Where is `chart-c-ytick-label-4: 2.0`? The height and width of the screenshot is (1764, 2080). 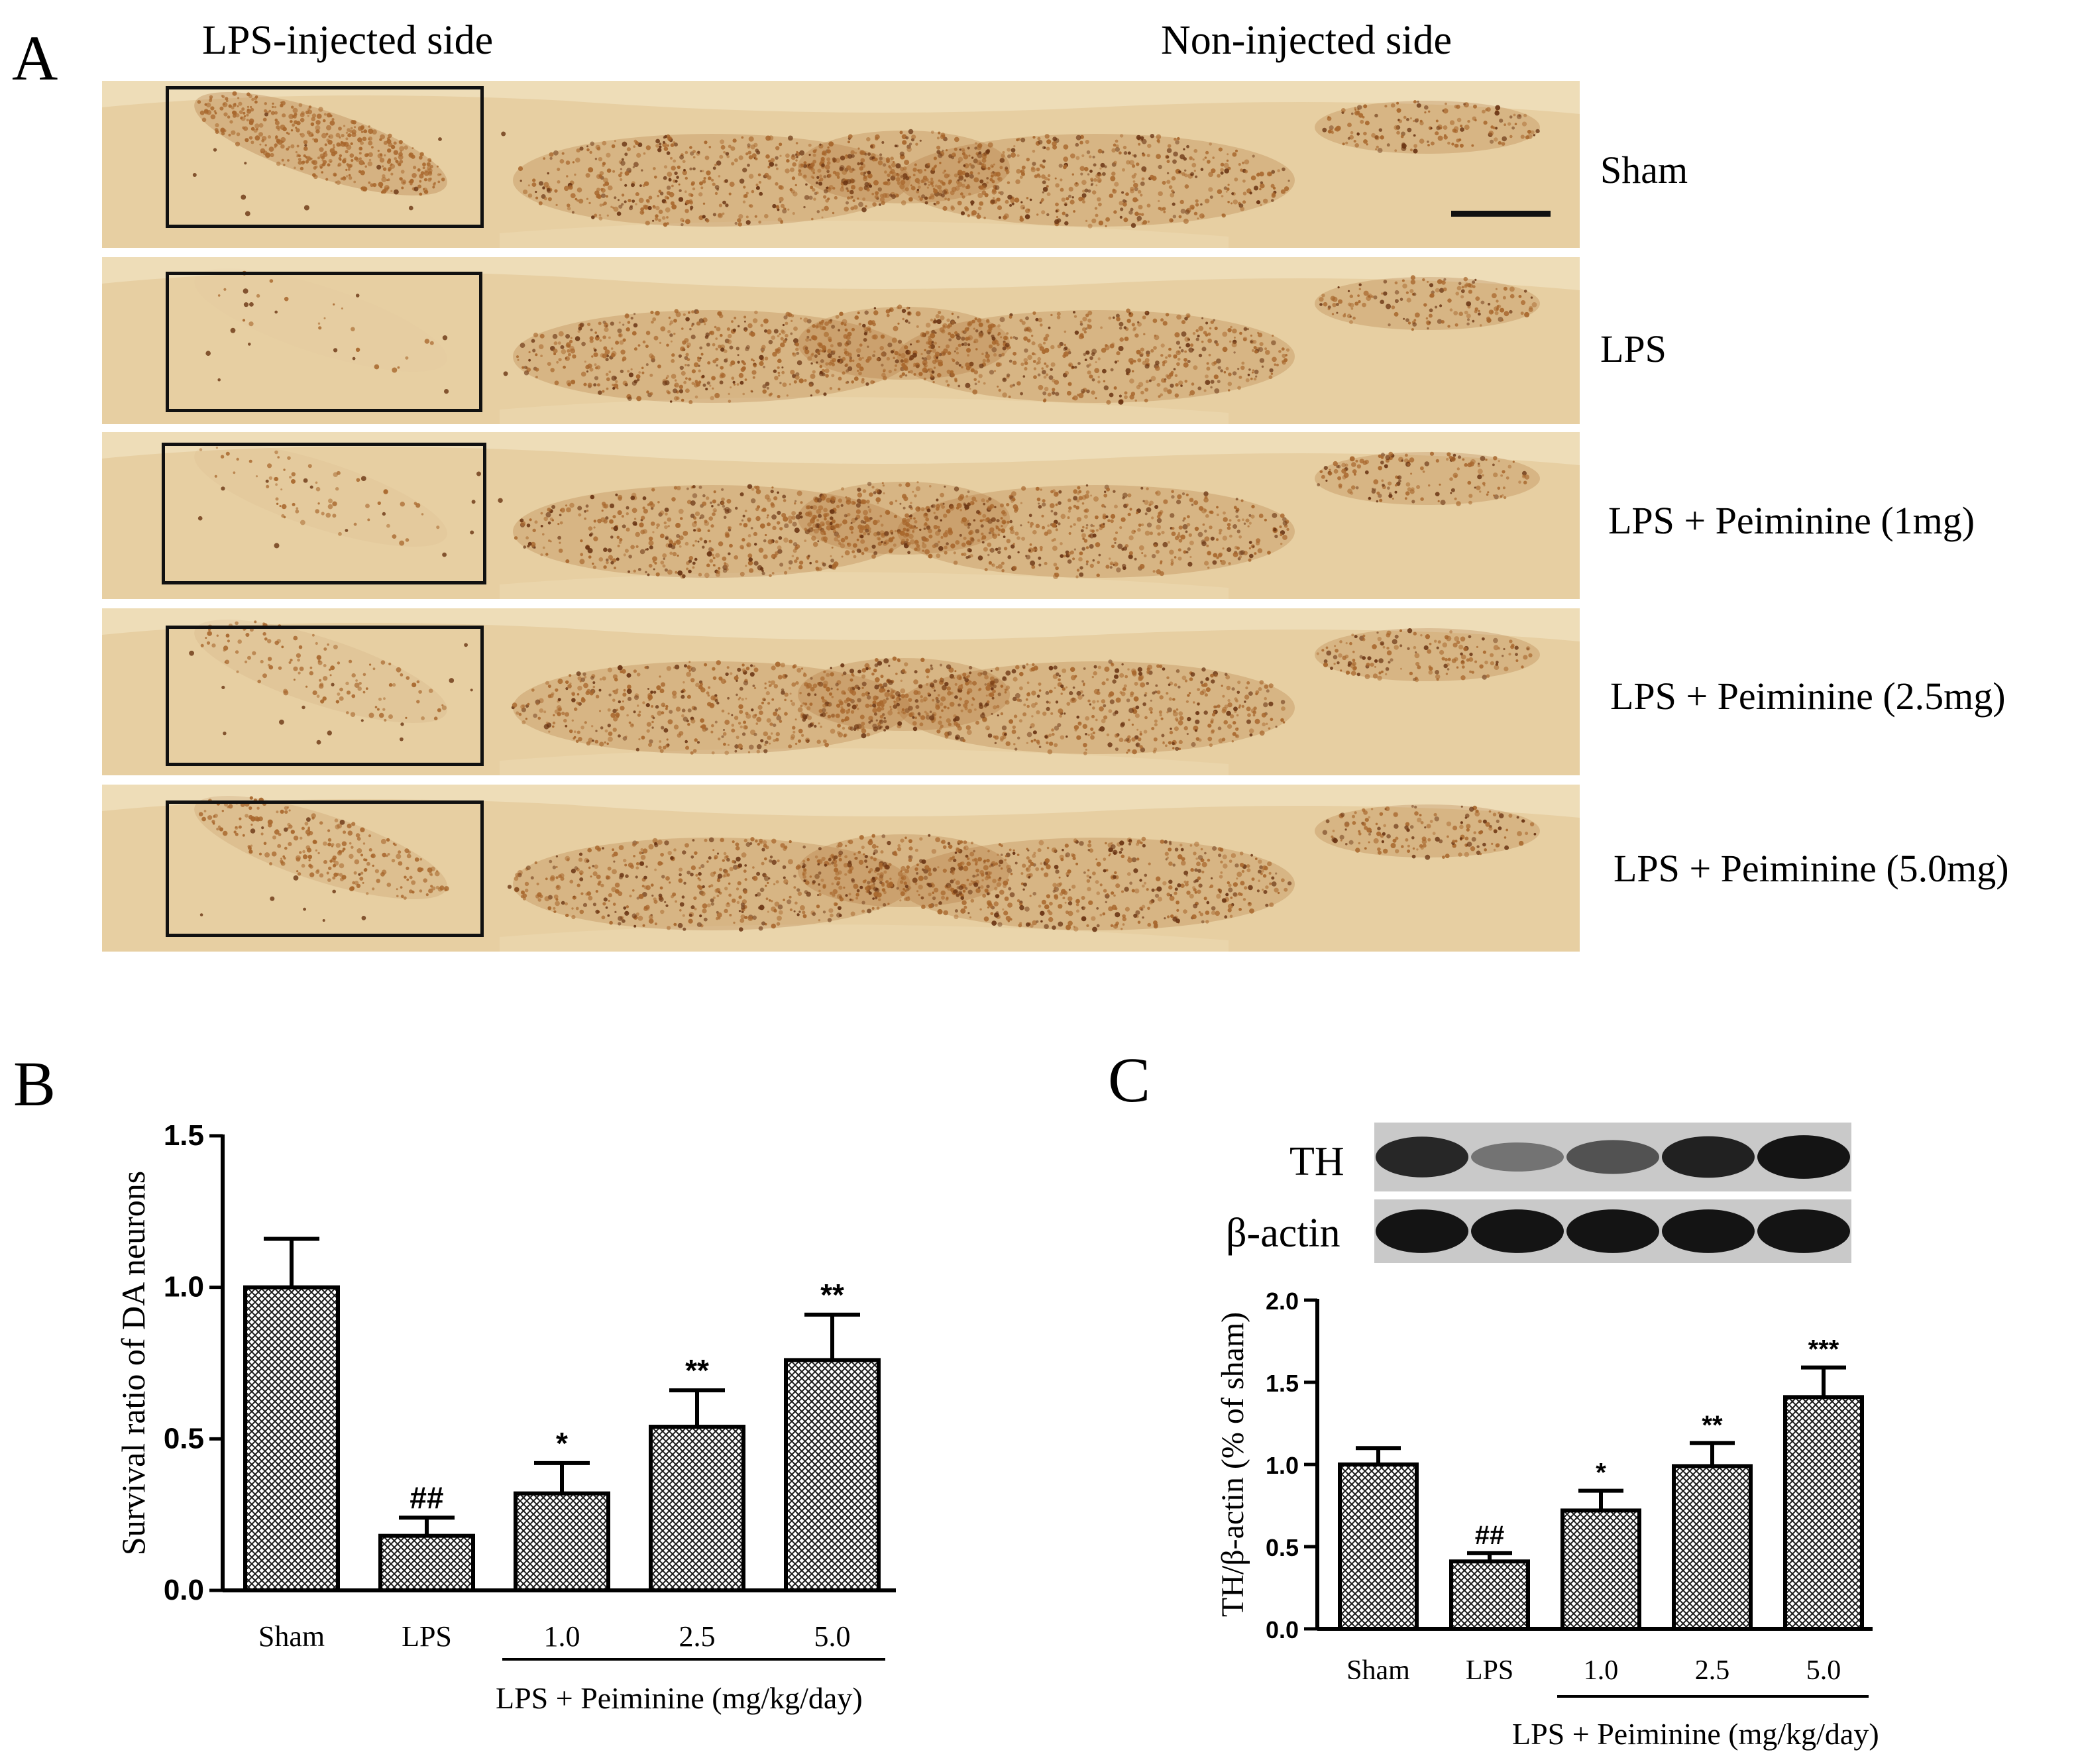 chart-c-ytick-label-4: 2.0 is located at coordinates (1282, 1301).